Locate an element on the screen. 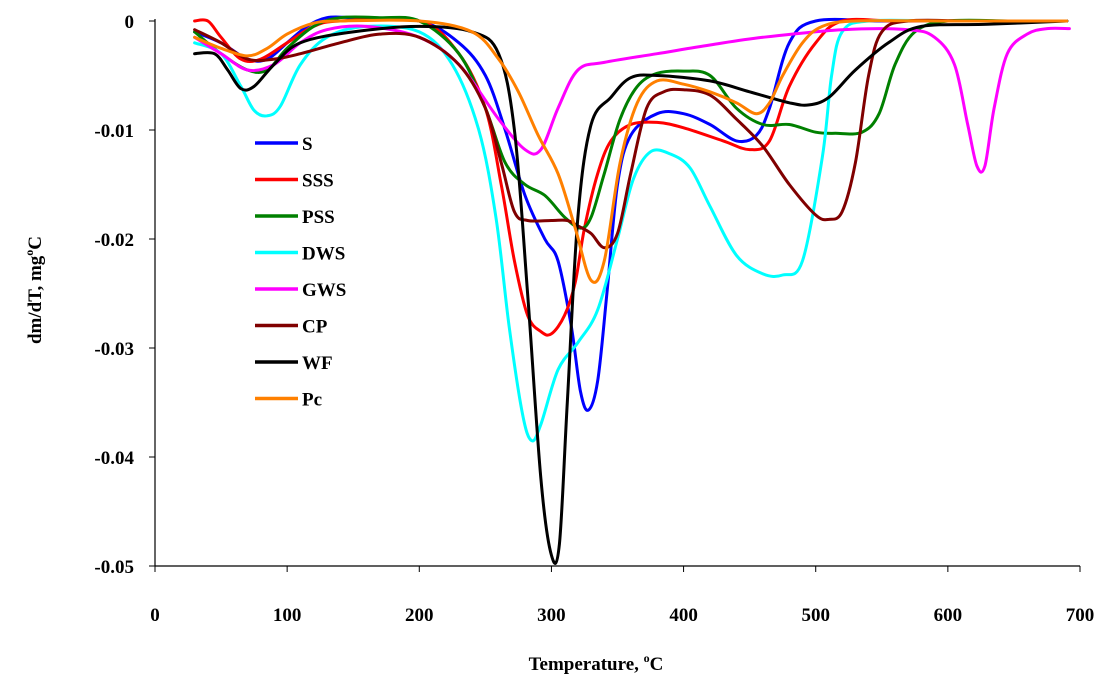  x-axis-unit: C is located at coordinates (657, 664).